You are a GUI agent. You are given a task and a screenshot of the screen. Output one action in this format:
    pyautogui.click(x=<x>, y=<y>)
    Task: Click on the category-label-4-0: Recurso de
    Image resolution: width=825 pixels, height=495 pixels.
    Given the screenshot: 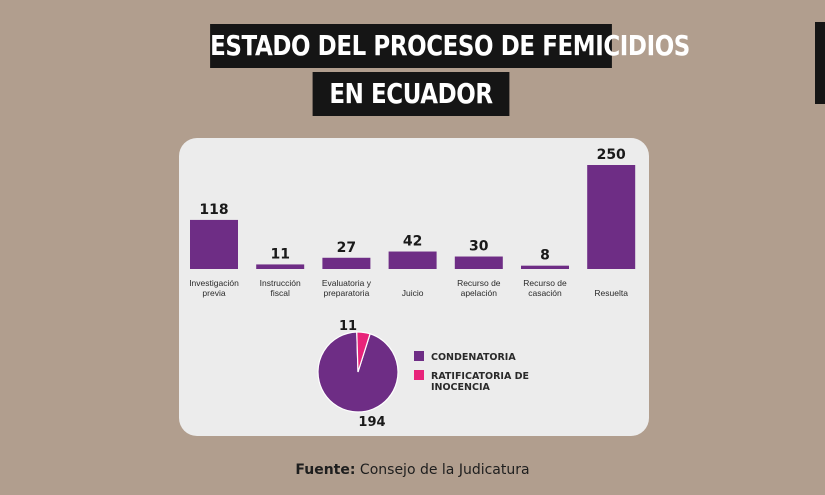 What is the action you would take?
    pyautogui.click(x=479, y=283)
    